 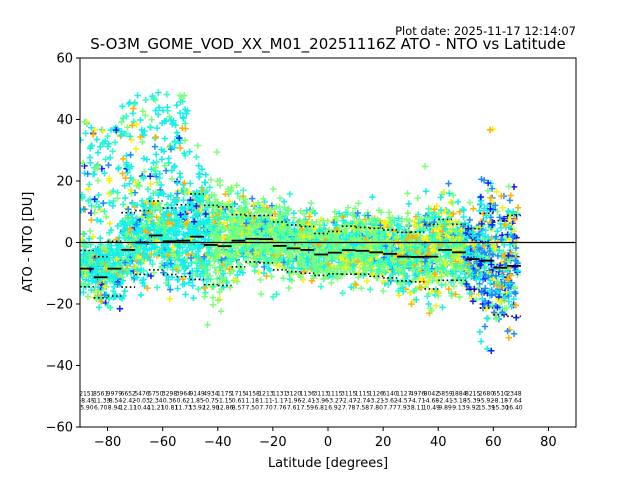 I want to click on x-tick-label: 80, so click(x=548, y=442).